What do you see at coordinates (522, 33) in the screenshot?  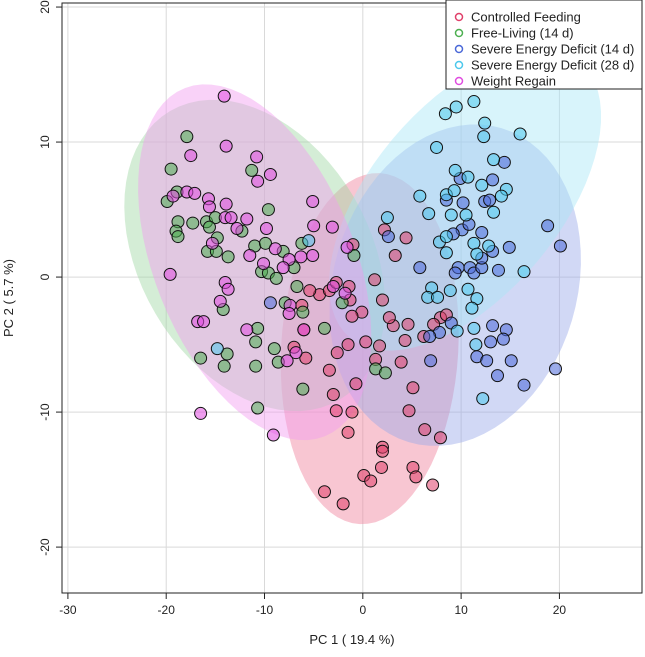 I see `legend-label: Free-Living (14 d)` at bounding box center [522, 33].